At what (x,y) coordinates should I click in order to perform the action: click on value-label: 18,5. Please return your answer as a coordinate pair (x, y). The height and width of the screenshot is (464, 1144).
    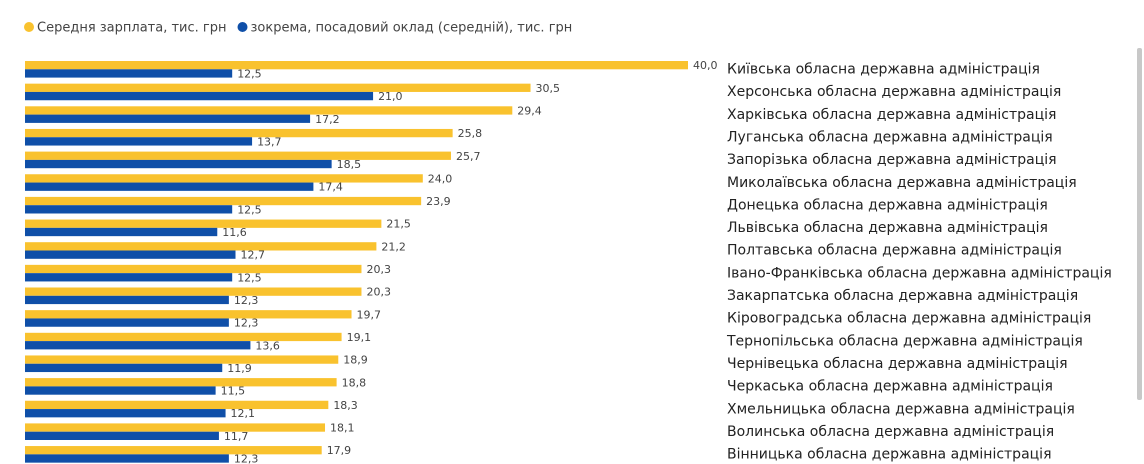
    Looking at the image, I should click on (349, 164).